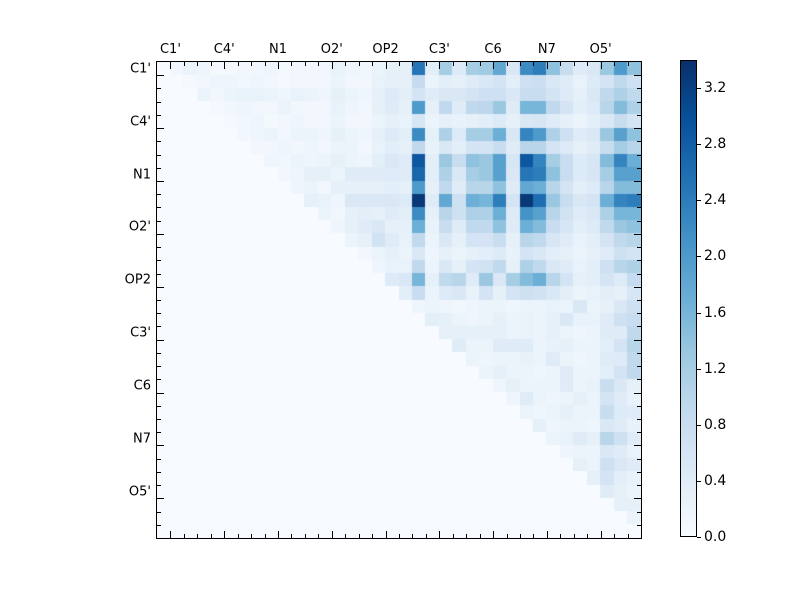  I want to click on x-tick-label-c1p: C1', so click(170, 49).